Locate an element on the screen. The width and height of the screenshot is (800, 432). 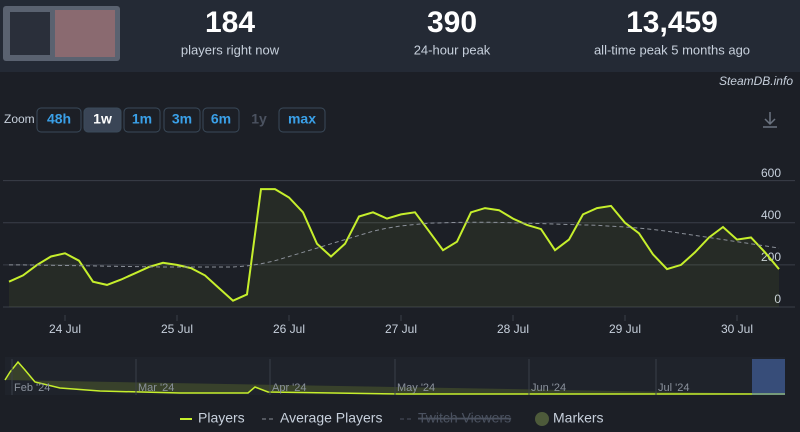
stat-value: 184 is located at coordinates (230, 22).